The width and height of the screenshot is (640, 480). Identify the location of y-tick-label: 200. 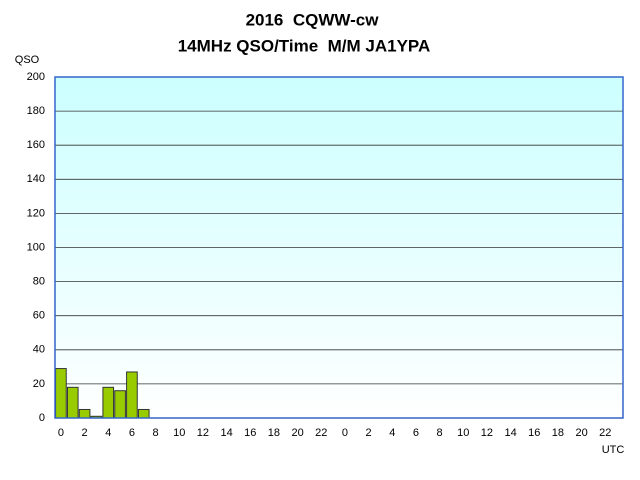
(36, 77).